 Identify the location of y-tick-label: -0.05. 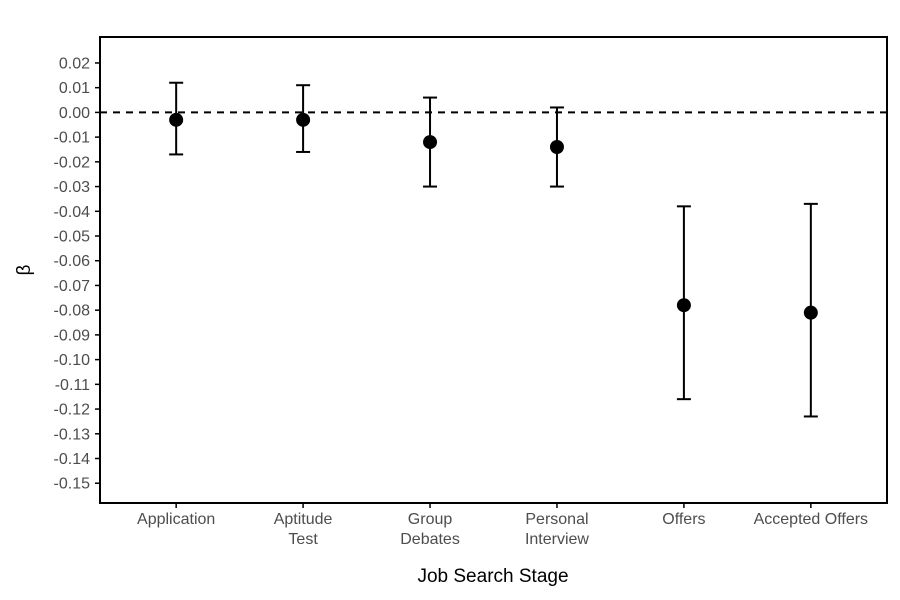
(72, 237).